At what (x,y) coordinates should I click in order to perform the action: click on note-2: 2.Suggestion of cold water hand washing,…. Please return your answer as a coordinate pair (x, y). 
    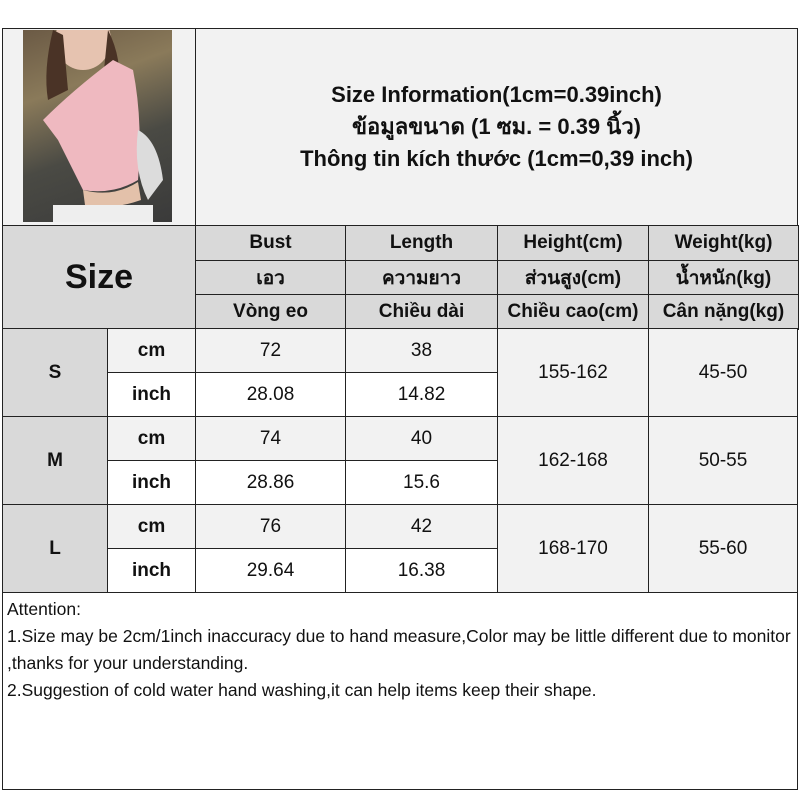
    Looking at the image, I should click on (302, 690).